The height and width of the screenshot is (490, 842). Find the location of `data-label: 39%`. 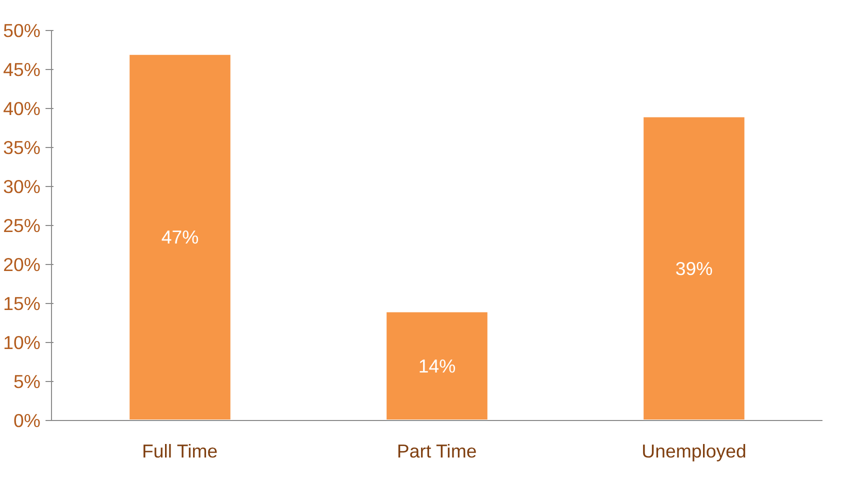

data-label: 39% is located at coordinates (694, 268).